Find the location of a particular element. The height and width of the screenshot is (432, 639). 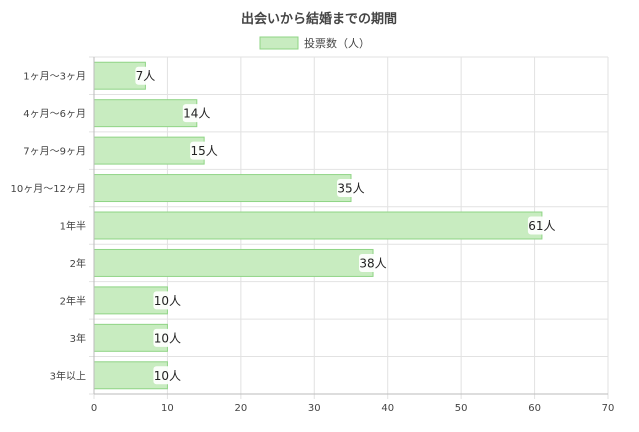

data-label: 35人 is located at coordinates (350, 189).